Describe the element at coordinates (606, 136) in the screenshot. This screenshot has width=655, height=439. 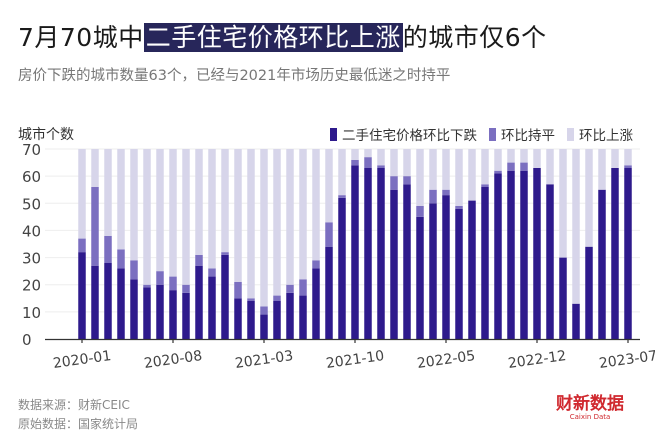
I see `legend-label: 环比上涨` at that location.